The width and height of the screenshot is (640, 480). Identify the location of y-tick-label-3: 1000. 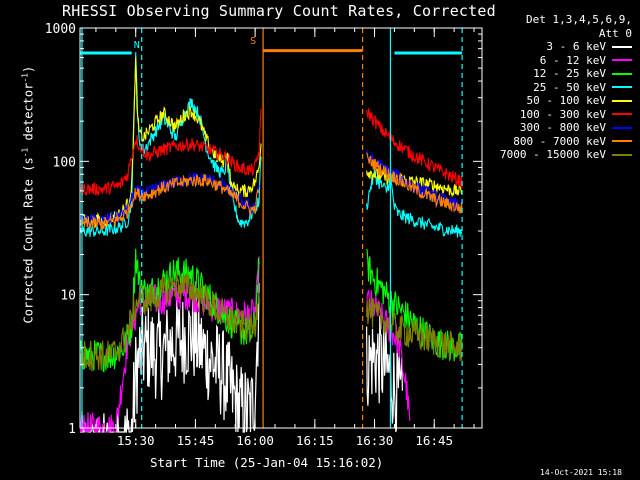
(60, 29).